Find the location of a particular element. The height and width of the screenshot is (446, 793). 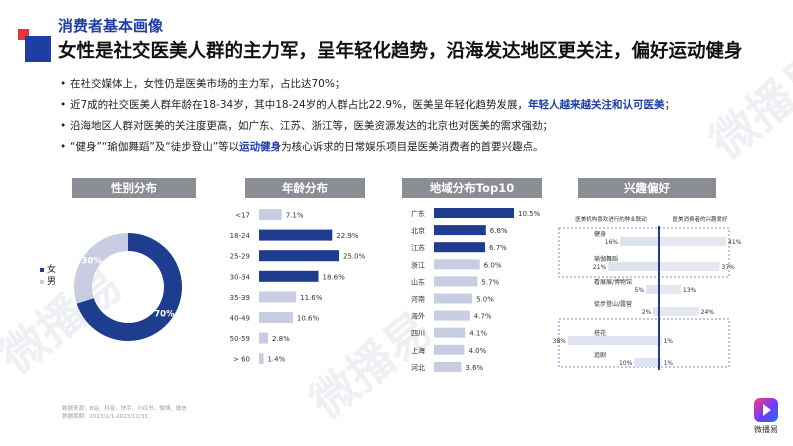

left-value-label: 38% is located at coordinates (560, 341).